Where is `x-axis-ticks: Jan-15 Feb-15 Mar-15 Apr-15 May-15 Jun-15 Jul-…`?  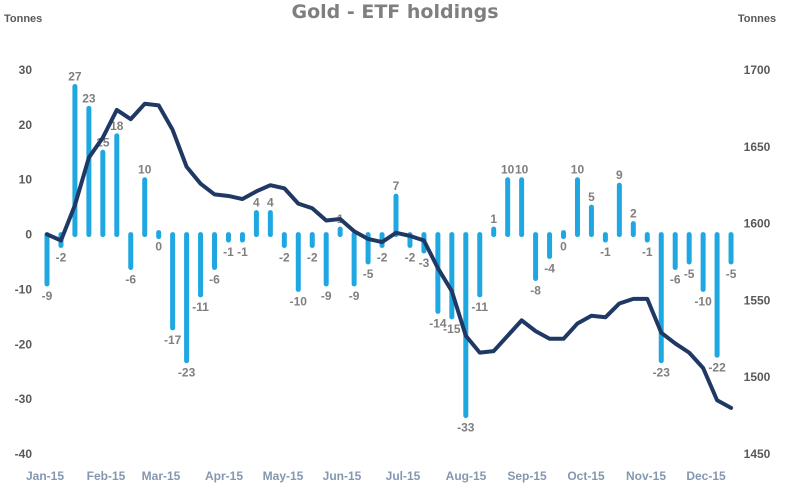 x-axis-ticks: Jan-15 Feb-15 Mar-15 Apr-15 May-15 Jun-15 Jul-… is located at coordinates (376, 476).